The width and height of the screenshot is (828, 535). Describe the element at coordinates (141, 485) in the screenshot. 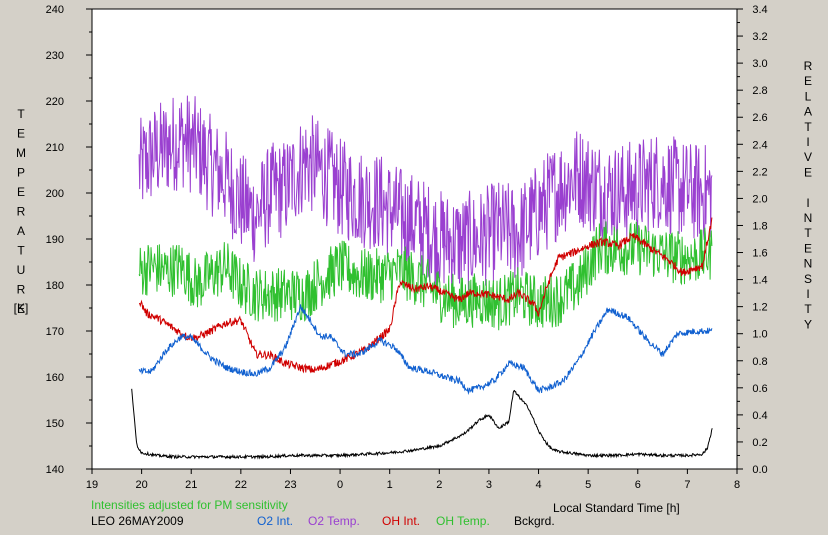

I see `x-tick-label: 20` at that location.